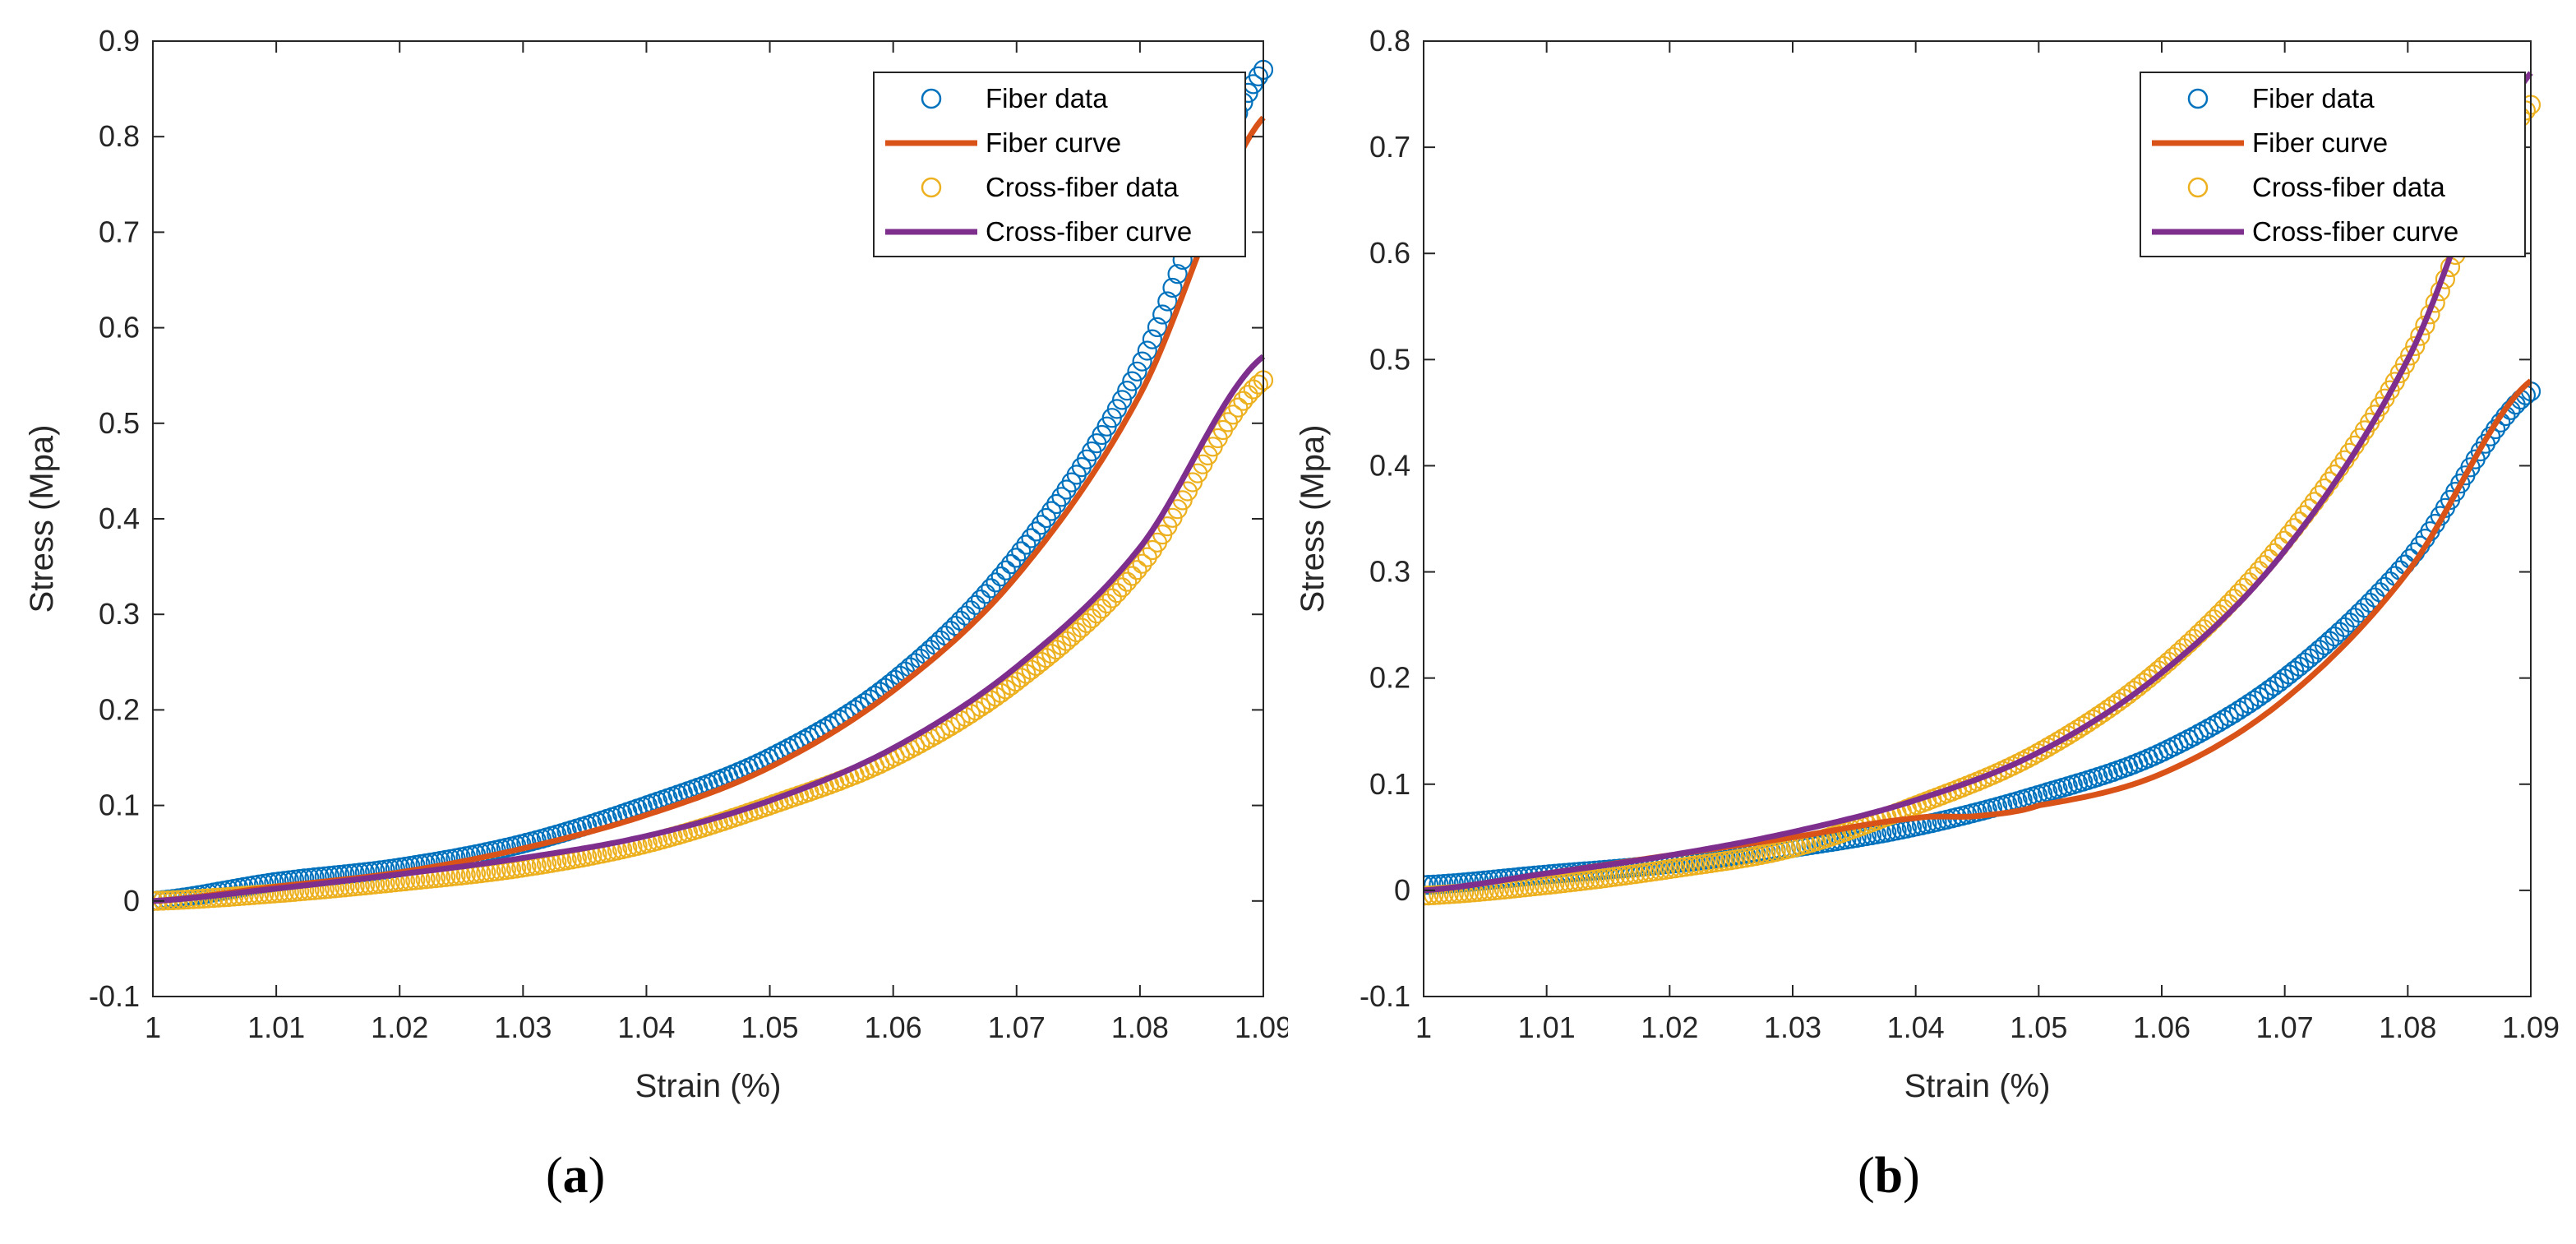  I want to click on x-axis-label: Strain (%), so click(709, 1086).